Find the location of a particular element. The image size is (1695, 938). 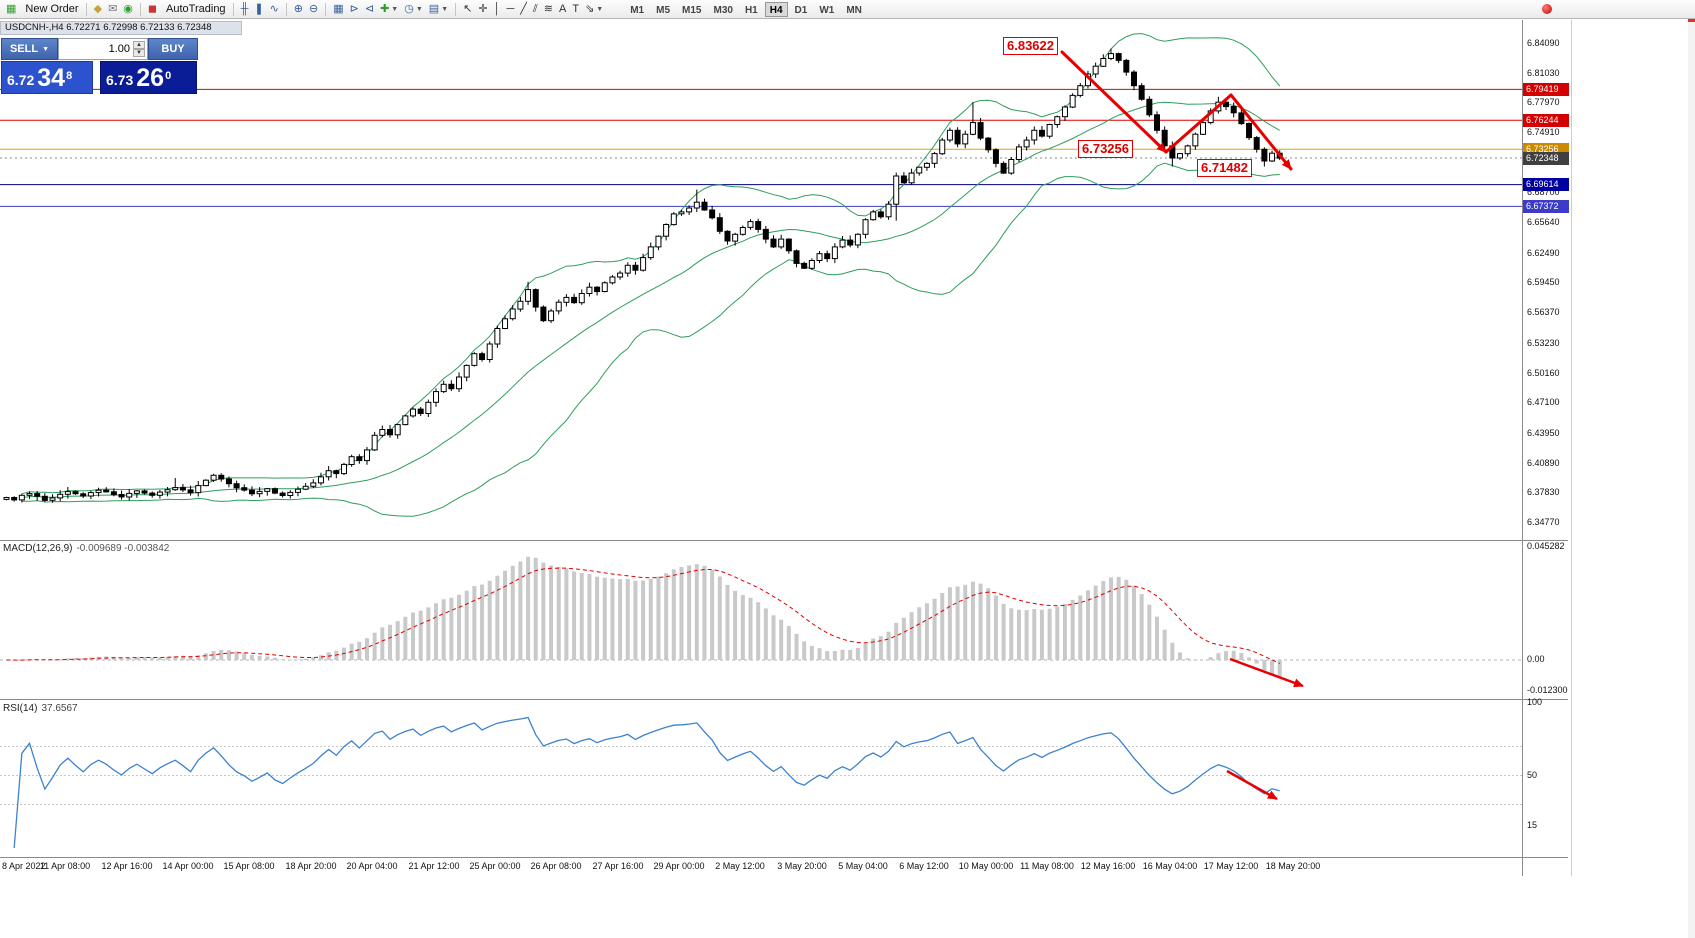

arrows-icon: ⇘ ▼ is located at coordinates (594, 9).